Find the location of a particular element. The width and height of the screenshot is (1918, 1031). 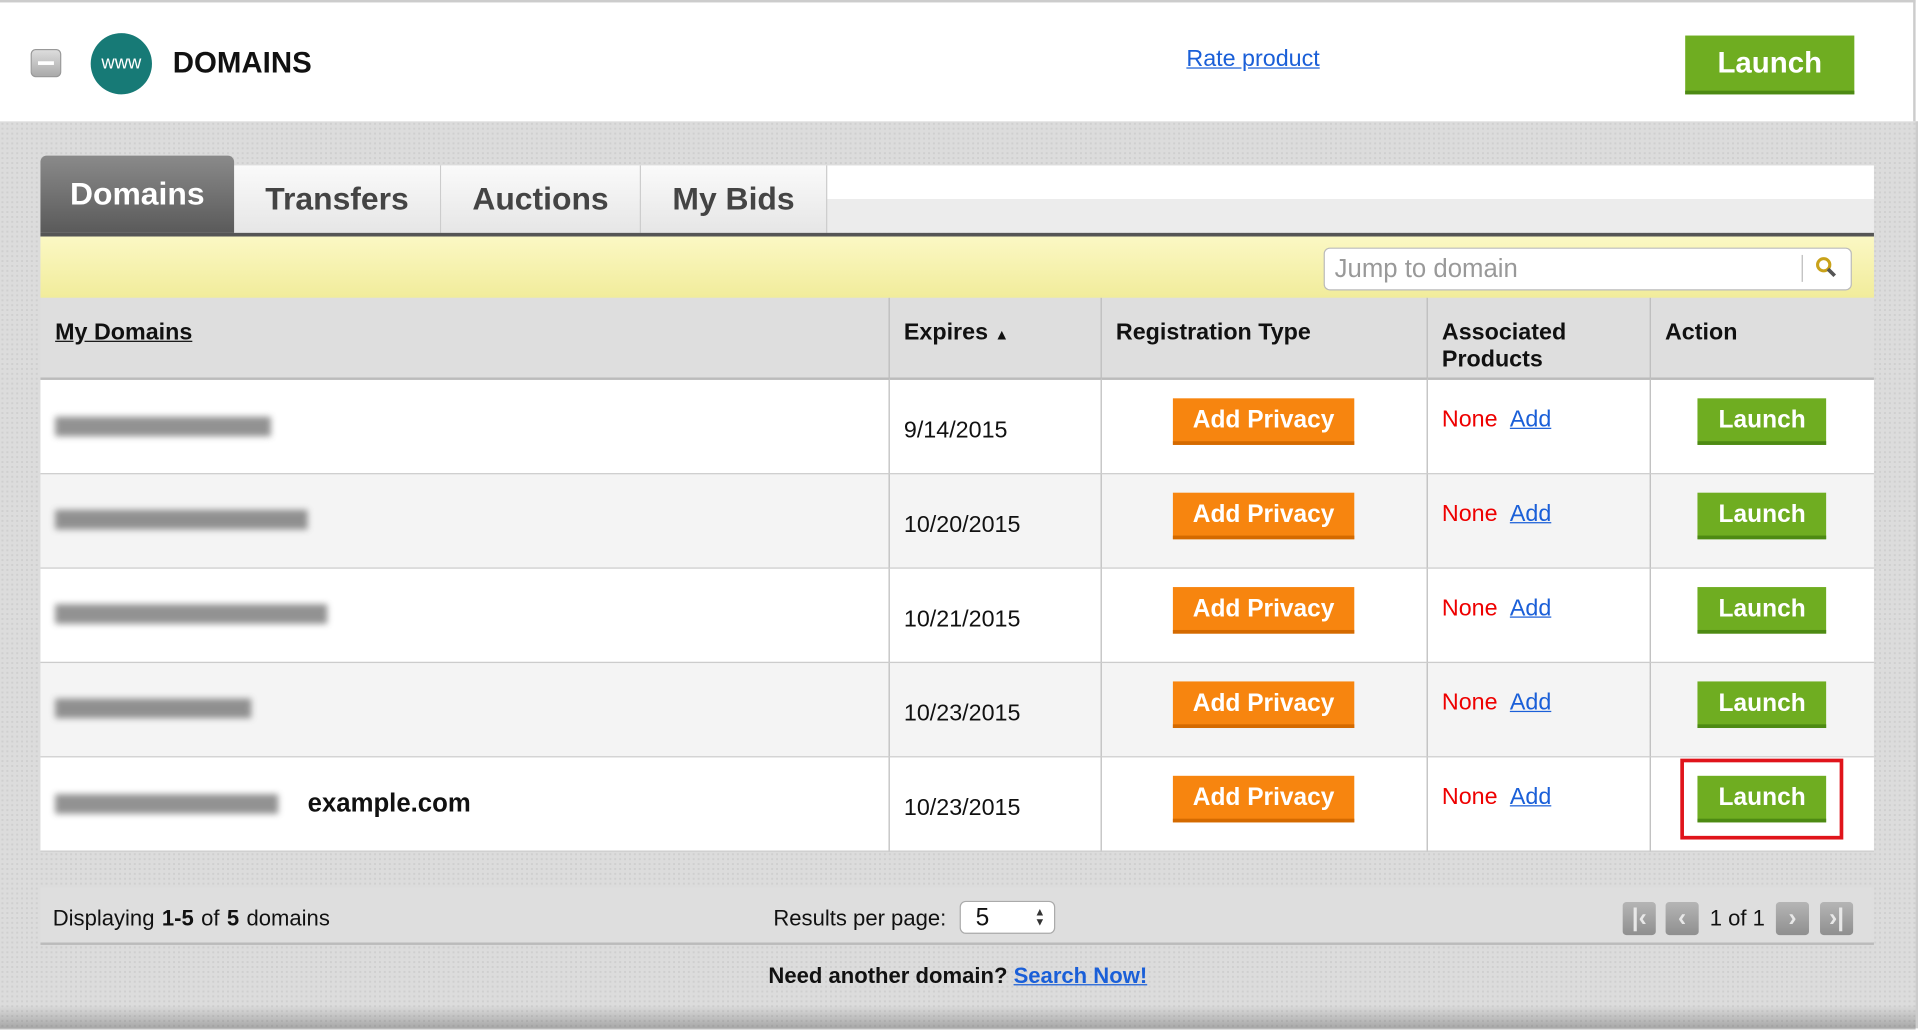

page-indicator: 1 of 1 is located at coordinates (1737, 918).